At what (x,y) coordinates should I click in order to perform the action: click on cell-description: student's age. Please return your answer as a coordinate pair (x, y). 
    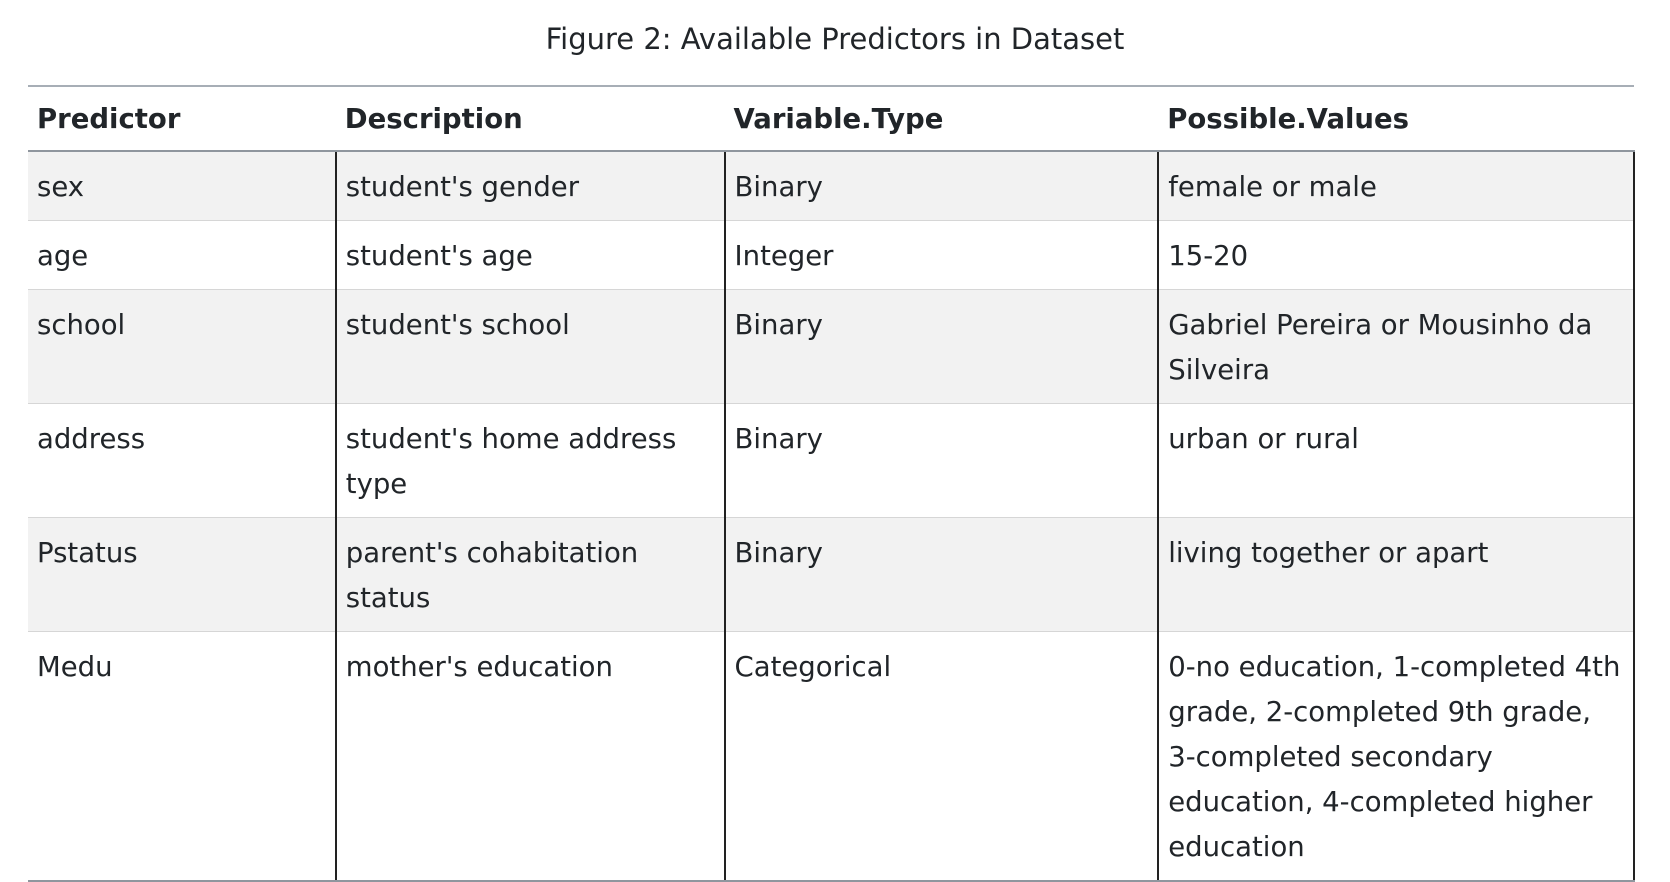
    Looking at the image, I should click on (529, 255).